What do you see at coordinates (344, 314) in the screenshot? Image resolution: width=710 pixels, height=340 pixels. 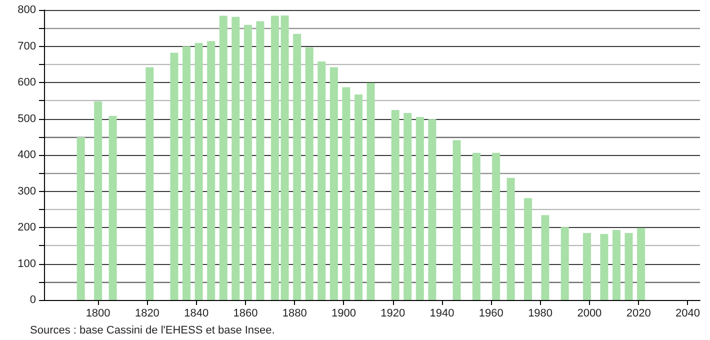 I see `x-tick-label: 1900` at bounding box center [344, 314].